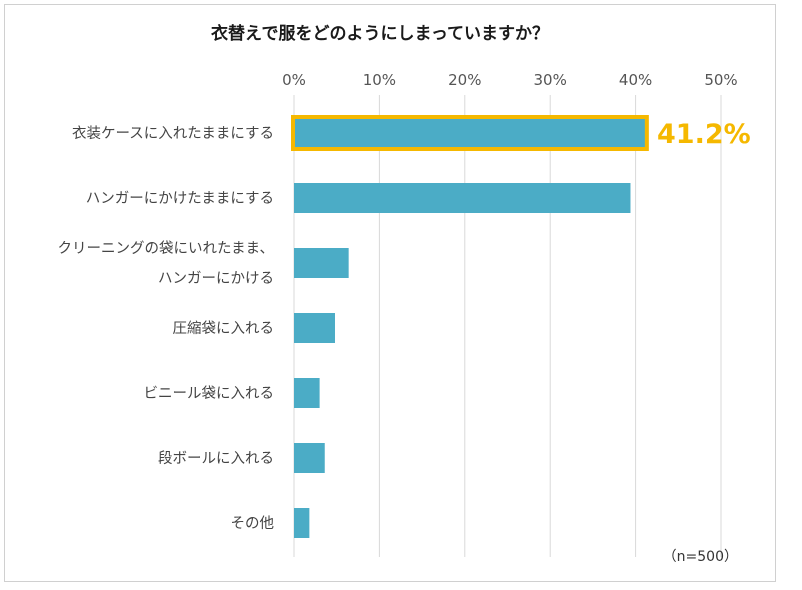 This screenshot has width=802, height=590. I want to click on x-tick-label: 20%, so click(464, 80).